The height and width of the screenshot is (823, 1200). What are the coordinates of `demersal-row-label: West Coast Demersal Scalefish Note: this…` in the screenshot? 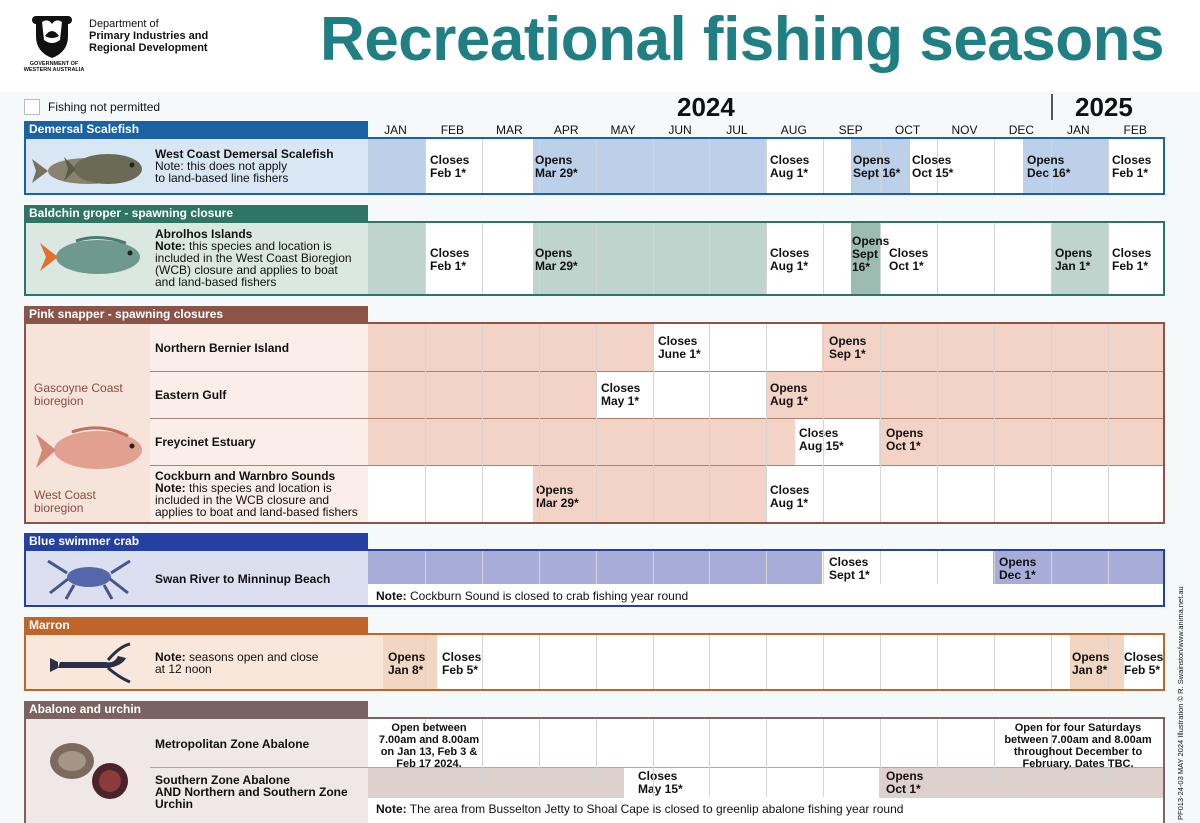 It's located at (244, 166).